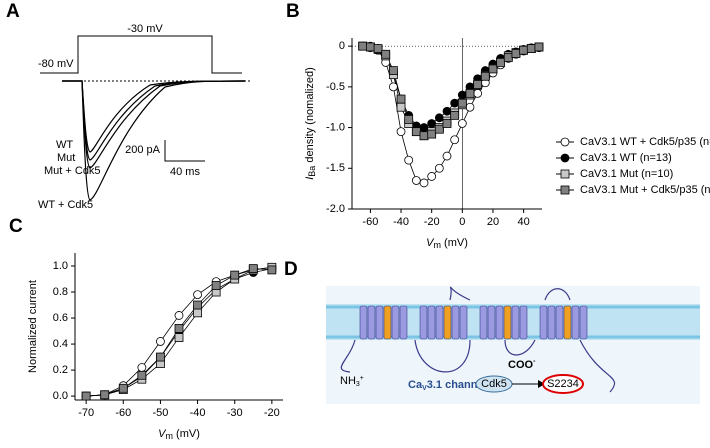 The width and height of the screenshot is (710, 448). Describe the element at coordinates (60, 318) in the screenshot. I see `y-tick-label: 0.6` at that location.